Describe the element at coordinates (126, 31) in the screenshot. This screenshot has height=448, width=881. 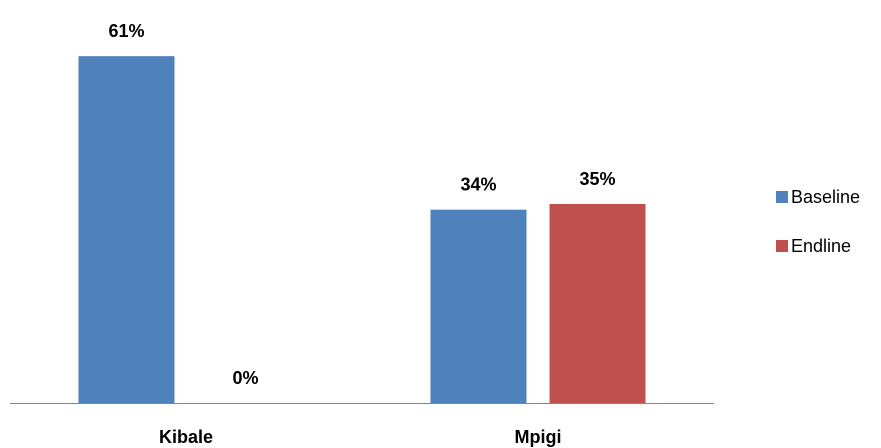
I see `data-label-baseline-kibale: 61%` at that location.